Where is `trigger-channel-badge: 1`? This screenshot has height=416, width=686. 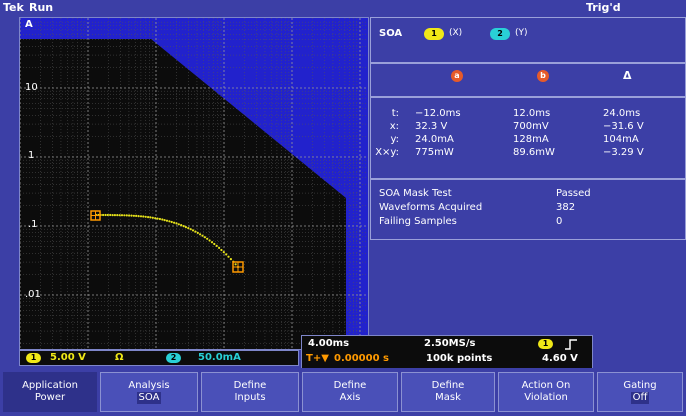 trigger-channel-badge: 1 is located at coordinates (545, 344).